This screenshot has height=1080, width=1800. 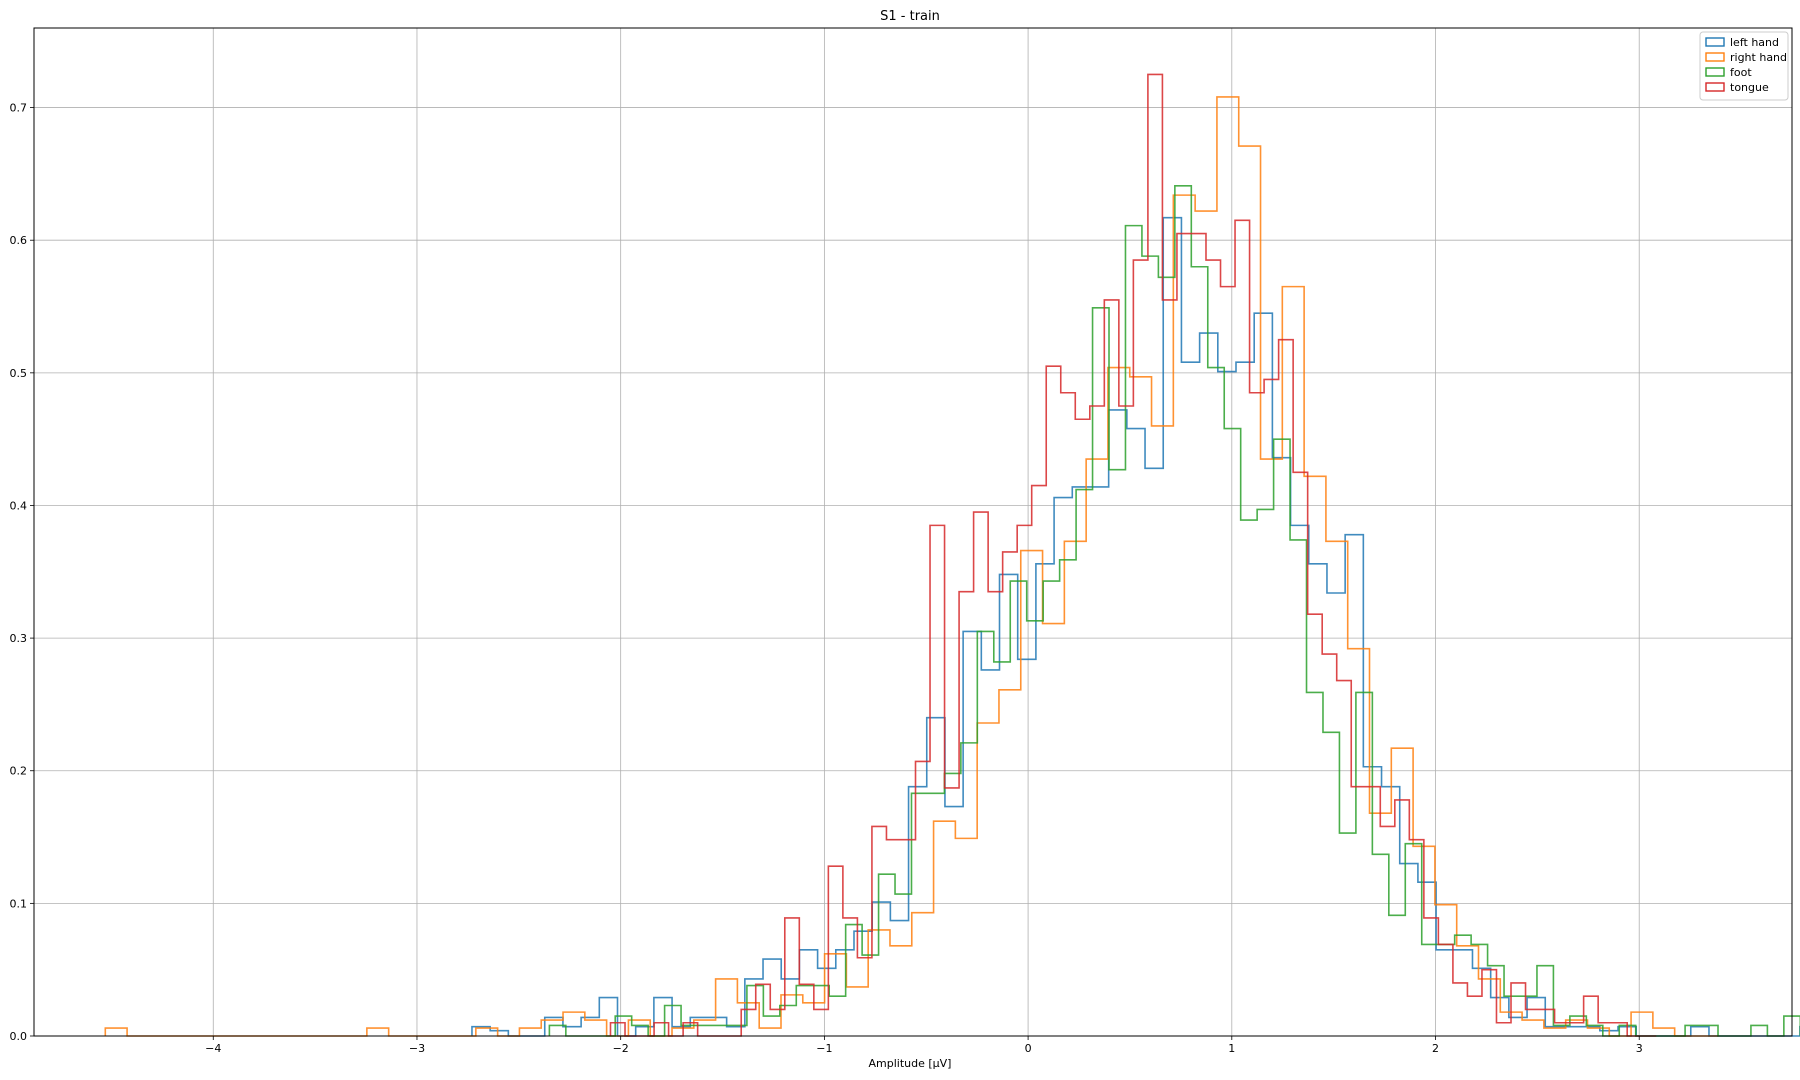 What do you see at coordinates (19, 638) in the screenshot?
I see `y-tick-label: 0.3` at bounding box center [19, 638].